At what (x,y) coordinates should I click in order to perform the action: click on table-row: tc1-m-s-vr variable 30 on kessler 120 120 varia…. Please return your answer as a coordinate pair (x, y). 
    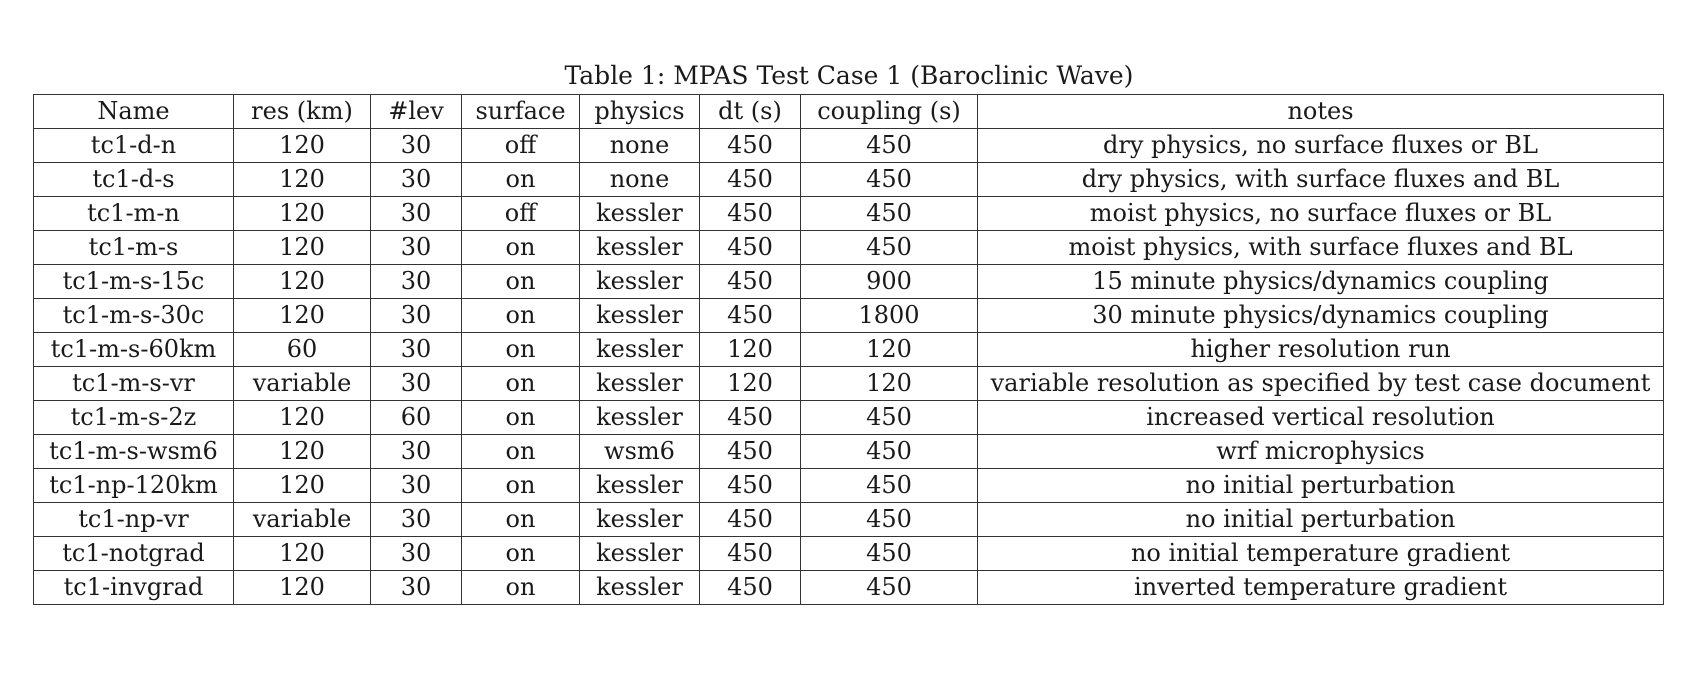
    Looking at the image, I should click on (848, 383).